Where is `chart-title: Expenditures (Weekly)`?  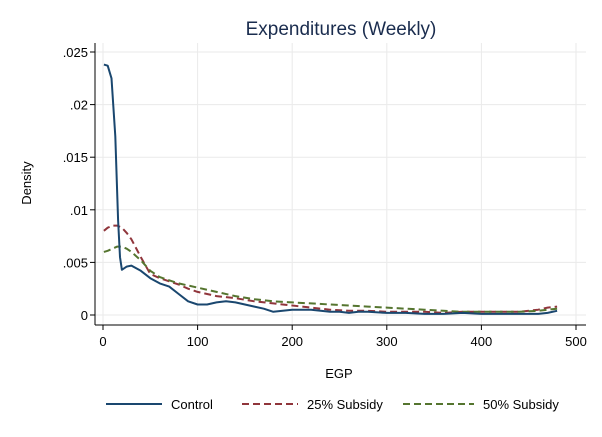
chart-title: Expenditures (Weekly) is located at coordinates (341, 29).